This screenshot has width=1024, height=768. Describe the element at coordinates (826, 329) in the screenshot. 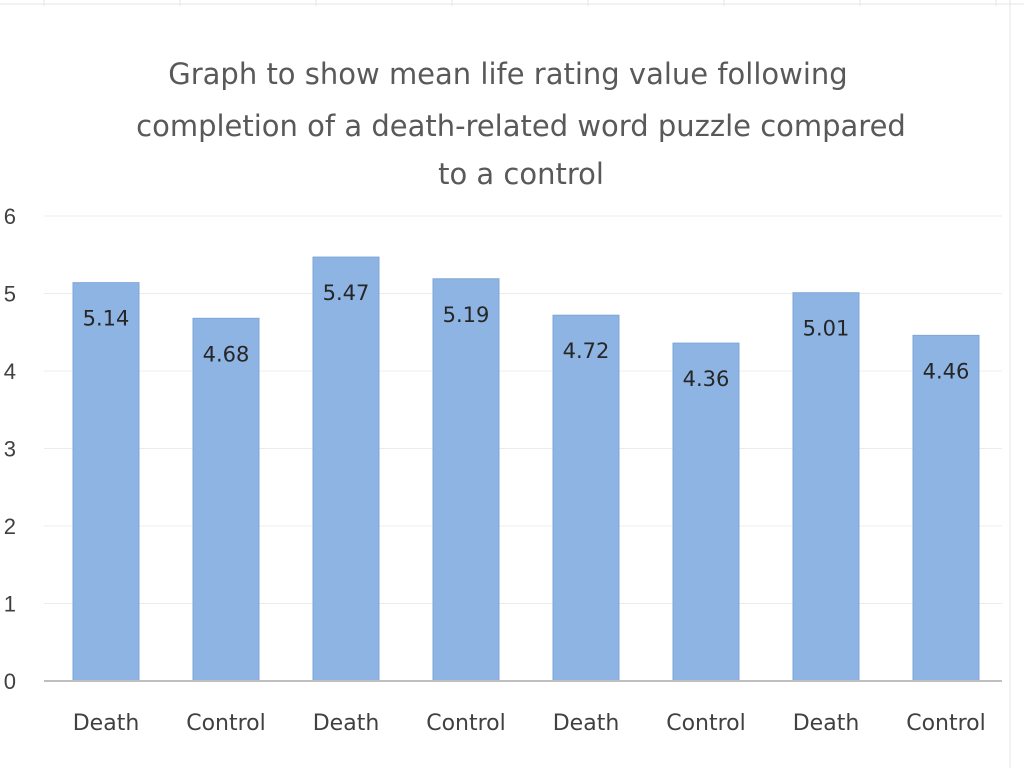

I see `bar-data-label: 5.01` at that location.